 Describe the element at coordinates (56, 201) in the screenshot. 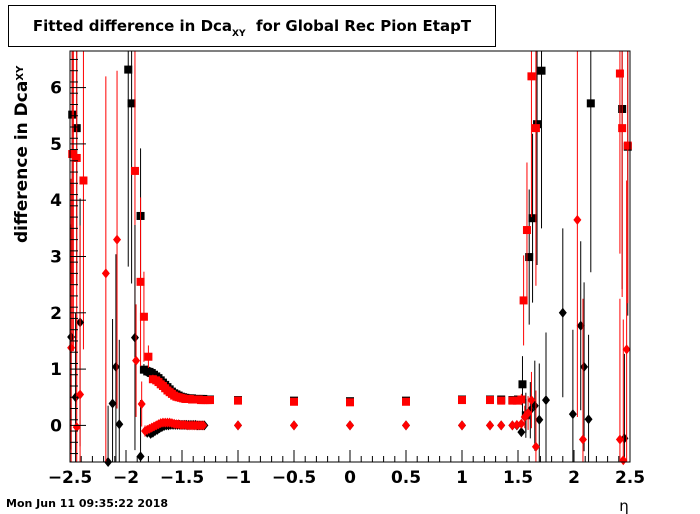

I see `y-tick-label: 4` at that location.